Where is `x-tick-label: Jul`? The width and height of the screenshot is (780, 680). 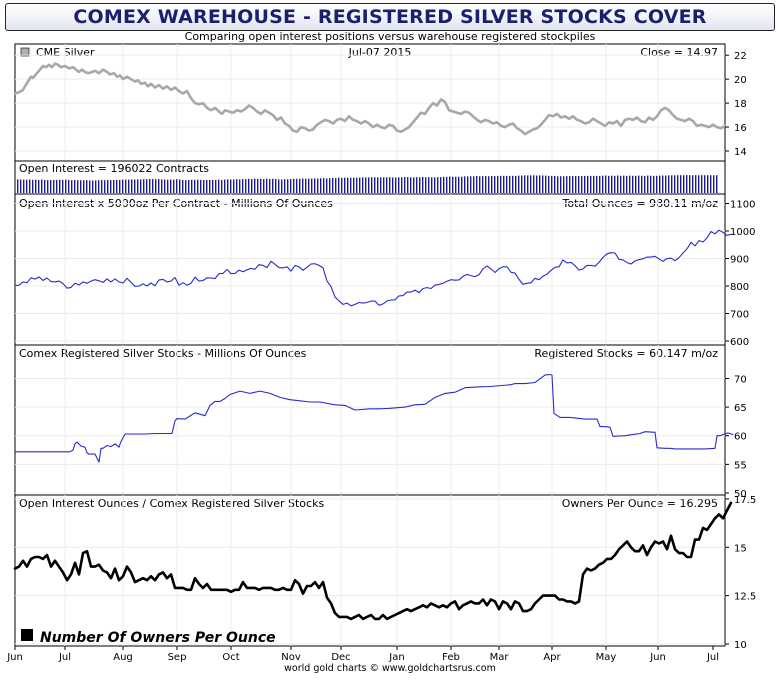
x-tick-label: Jul is located at coordinates (64, 657).